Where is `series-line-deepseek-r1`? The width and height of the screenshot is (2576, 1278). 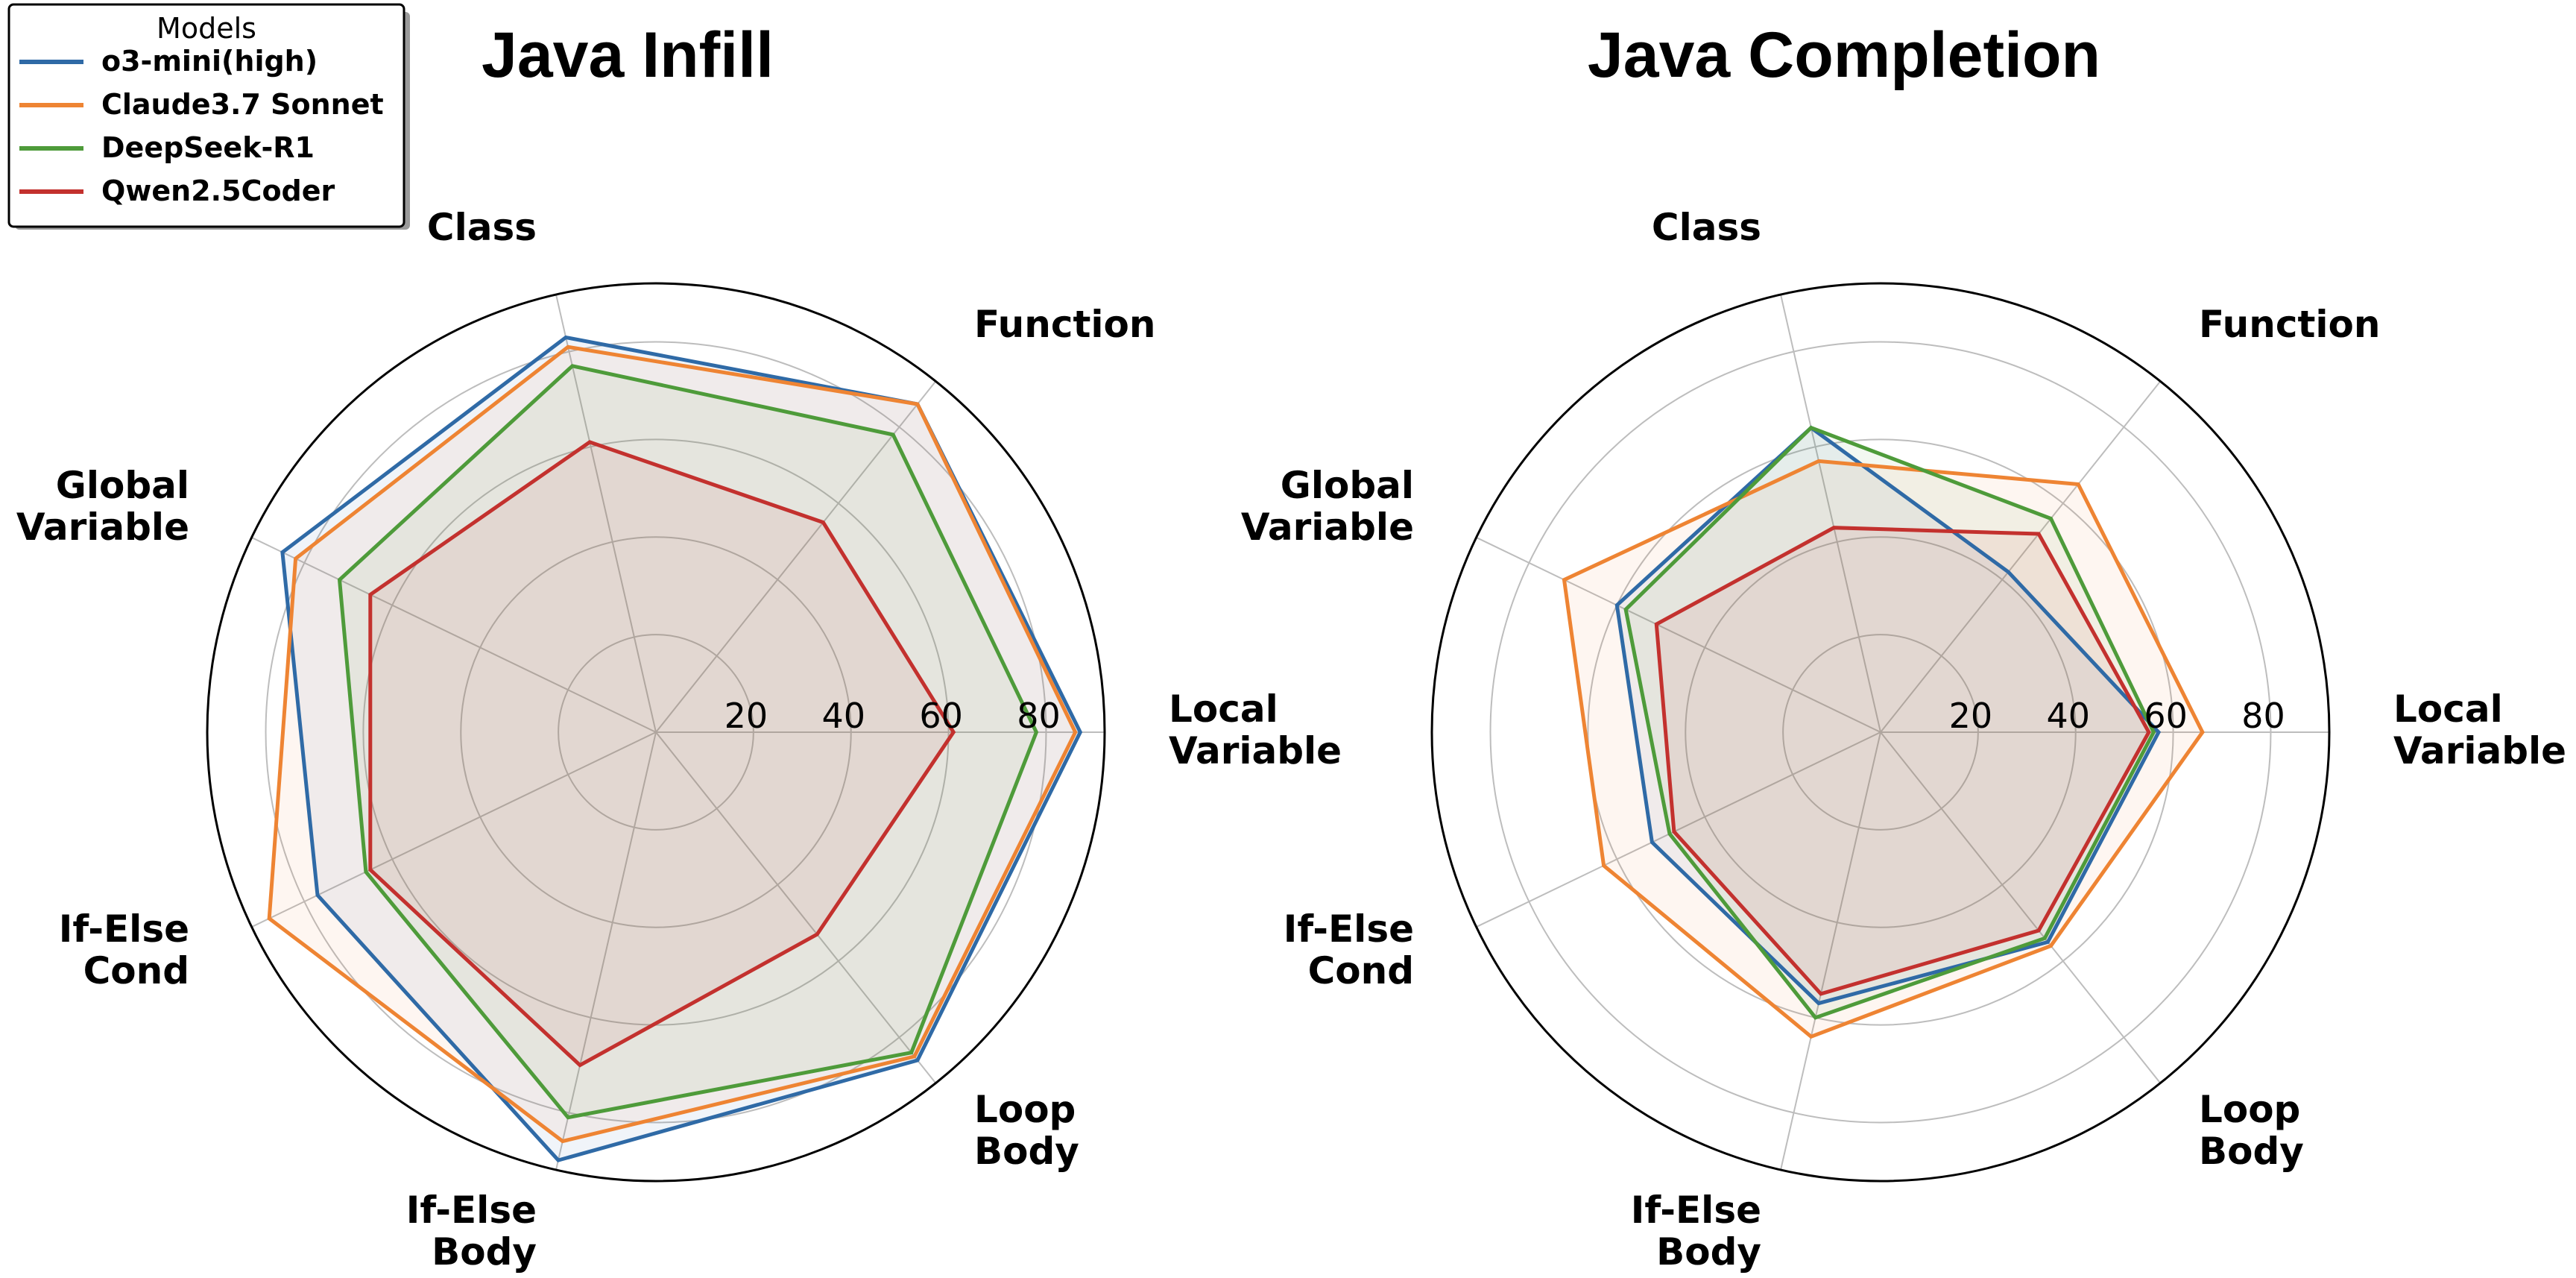 series-line-deepseek-r1 is located at coordinates (1890, 722).